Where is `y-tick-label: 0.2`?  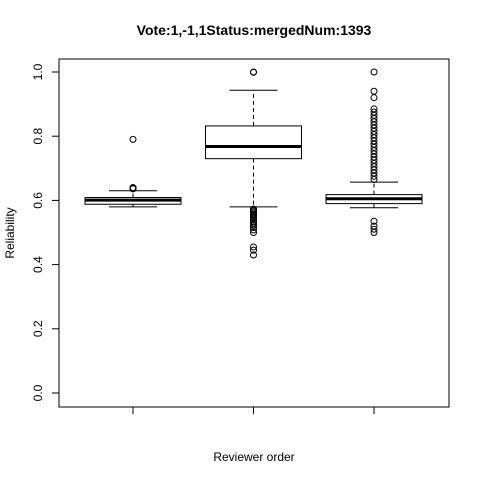
y-tick-label: 0.2 is located at coordinates (38, 328).